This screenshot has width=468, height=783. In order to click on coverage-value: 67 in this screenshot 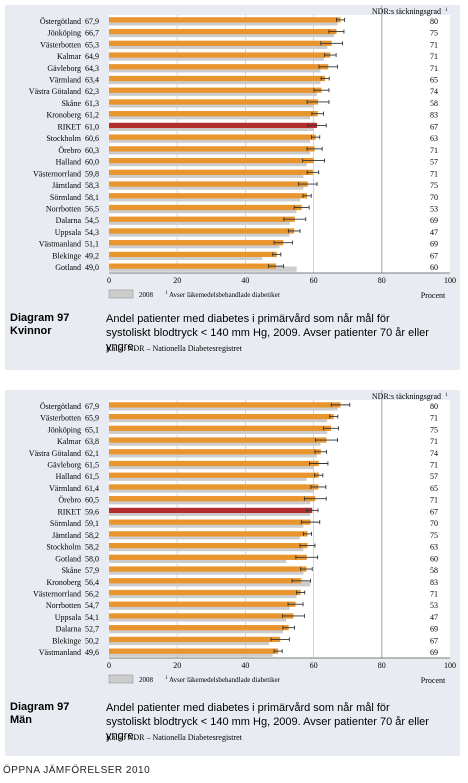, I will do `click(434, 511)`.